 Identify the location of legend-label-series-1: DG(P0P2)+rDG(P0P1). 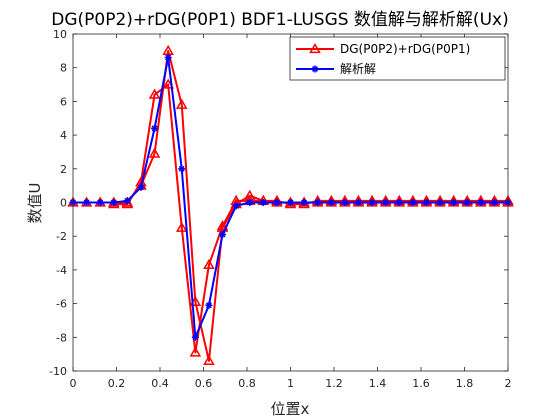
(405, 49).